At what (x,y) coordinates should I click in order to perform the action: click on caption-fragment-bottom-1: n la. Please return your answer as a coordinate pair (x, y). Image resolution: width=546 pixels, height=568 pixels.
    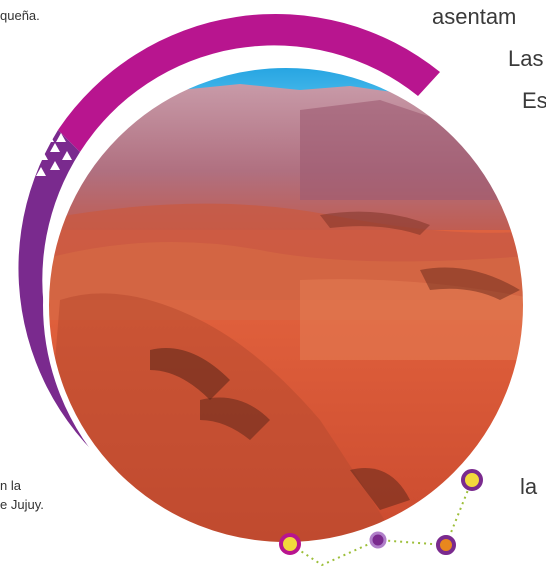
    Looking at the image, I should click on (10, 485).